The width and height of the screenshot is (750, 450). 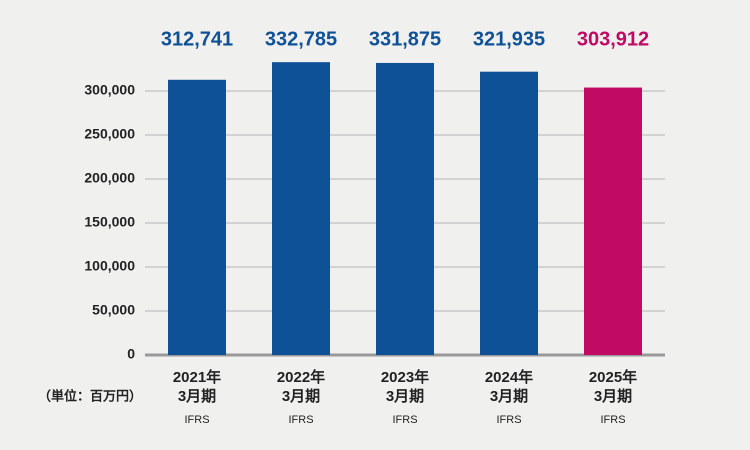 I want to click on x-tick-label: 2023年, so click(x=405, y=377).